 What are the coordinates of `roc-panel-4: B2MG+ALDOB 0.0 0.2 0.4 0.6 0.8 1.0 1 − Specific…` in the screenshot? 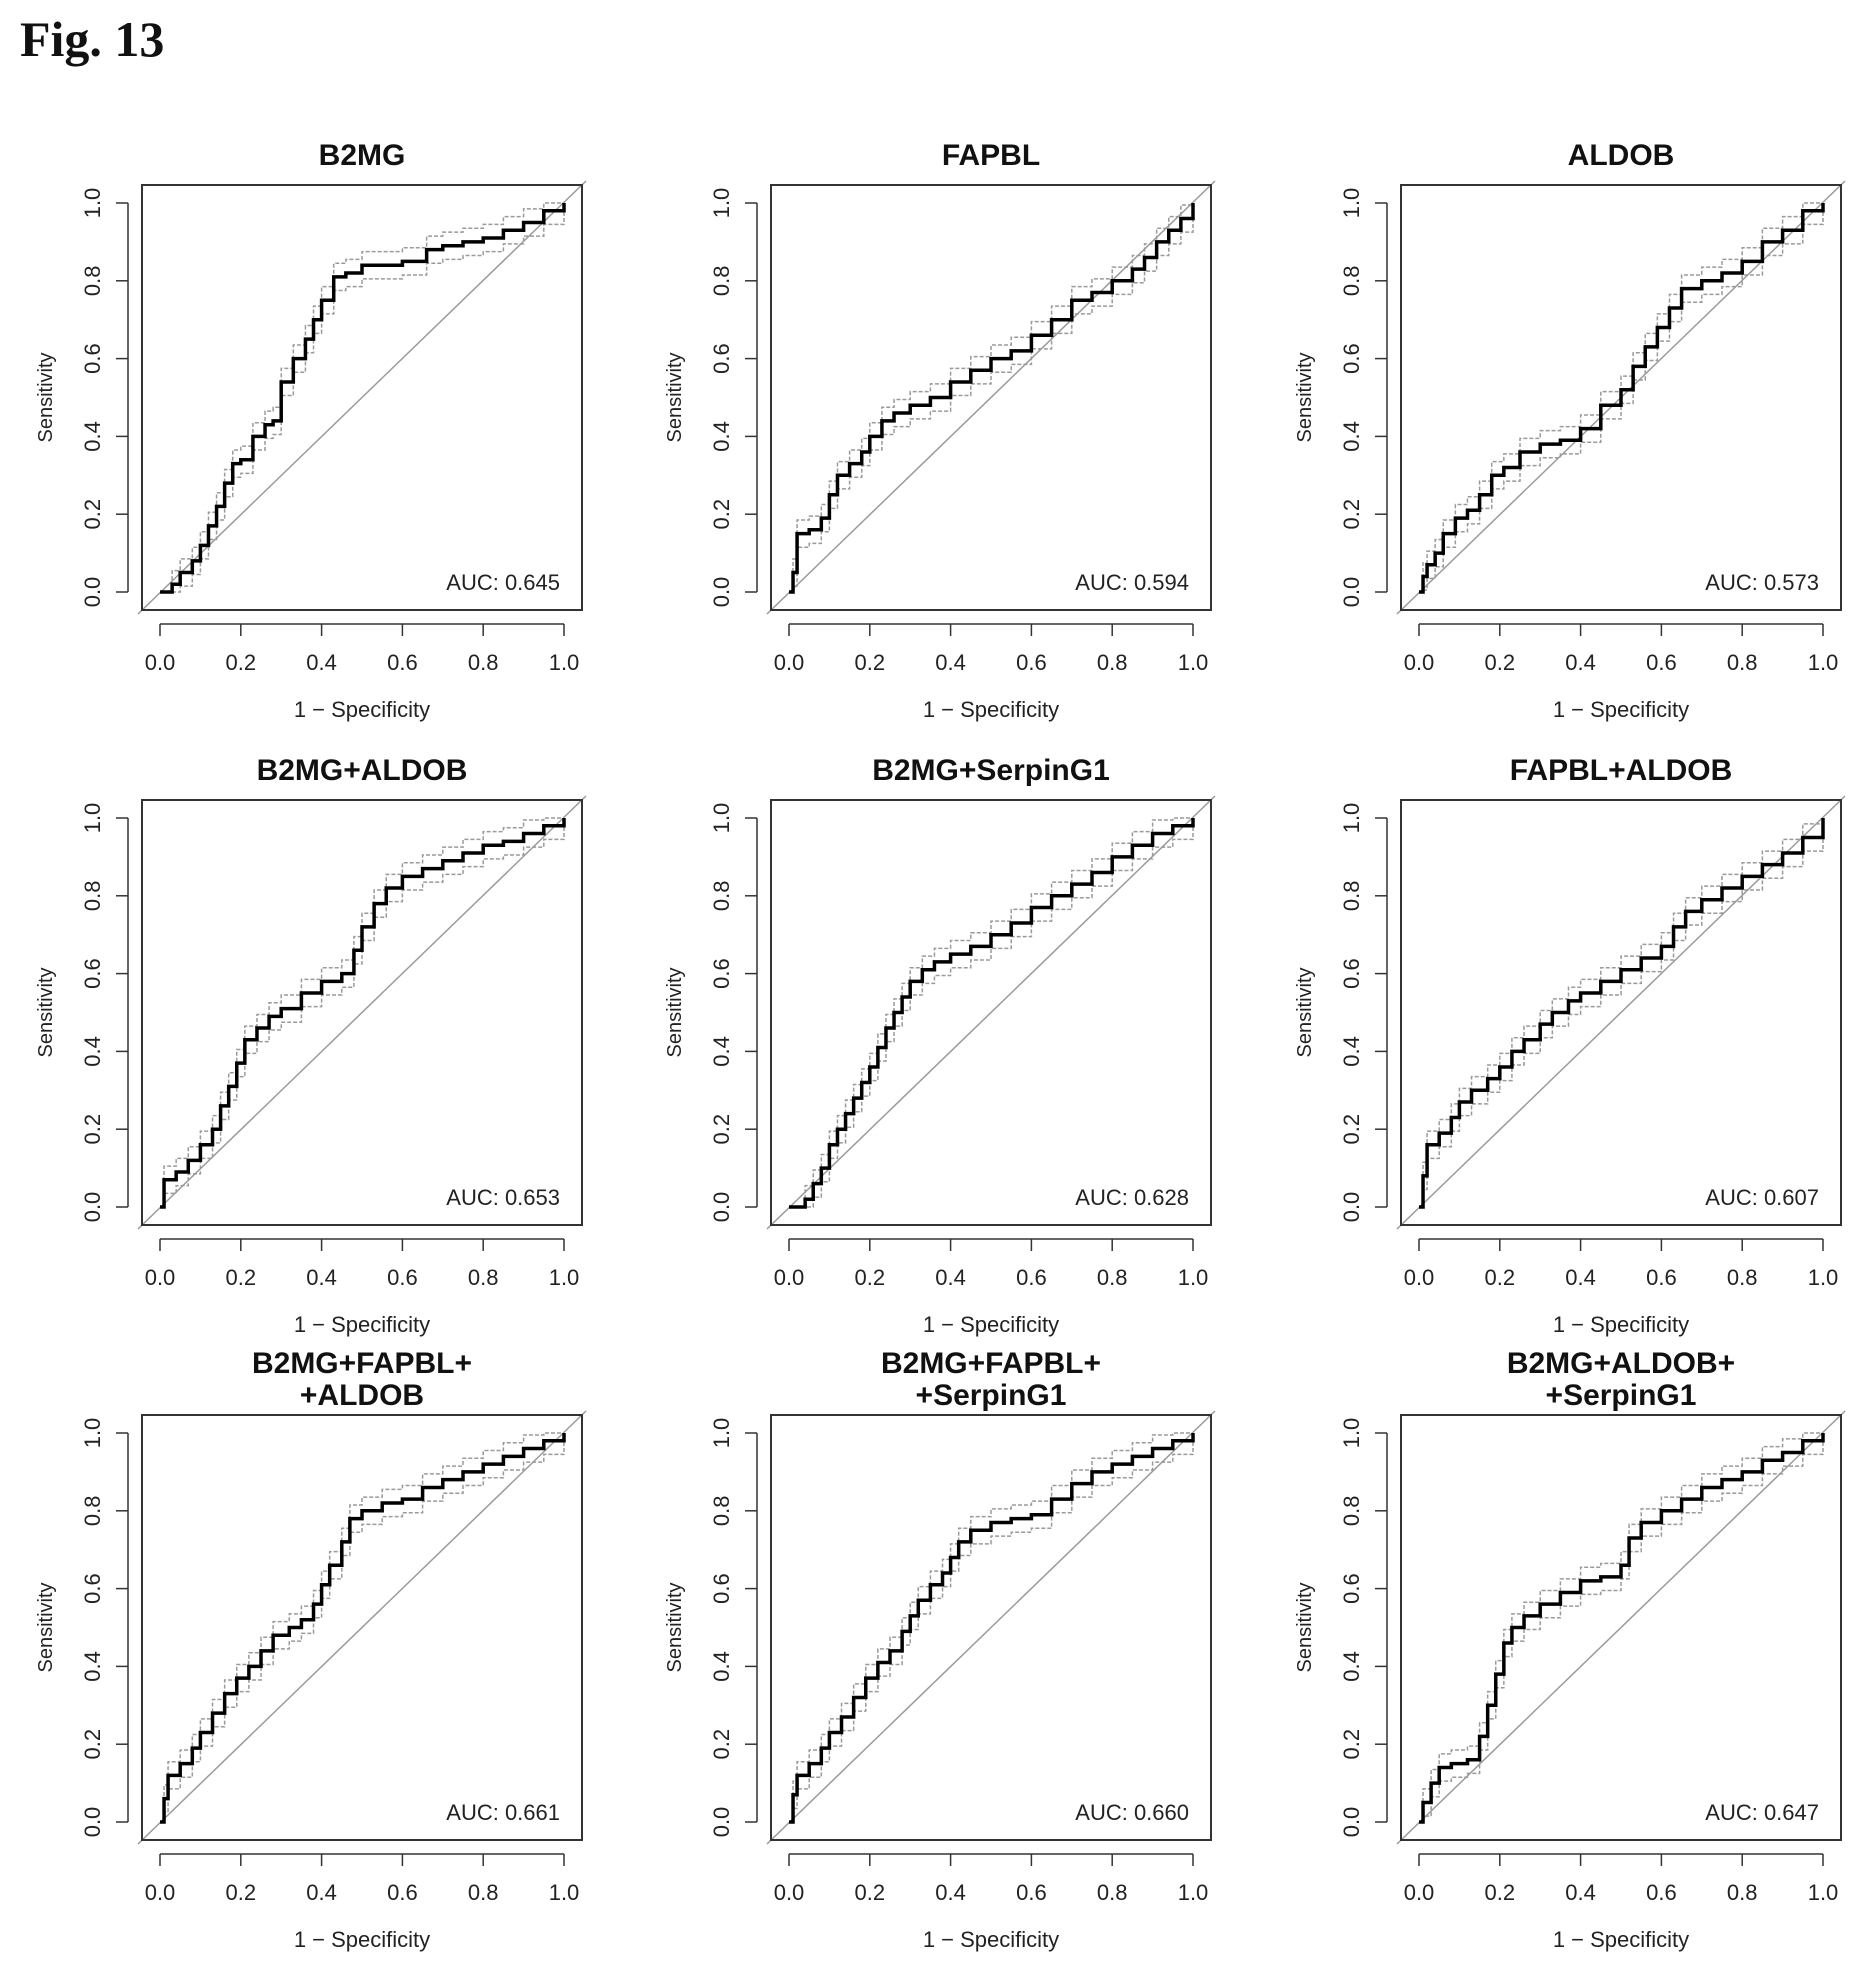 It's located at (311, 1045).